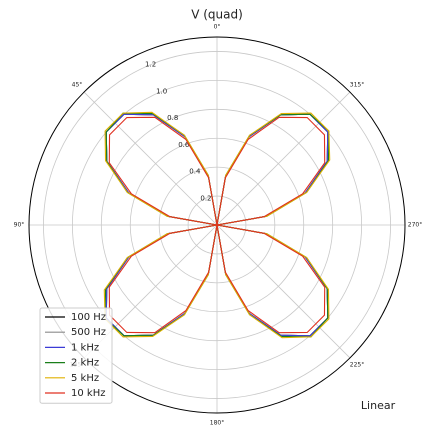  I want to click on r-tick-label: 0.4, so click(195, 172).